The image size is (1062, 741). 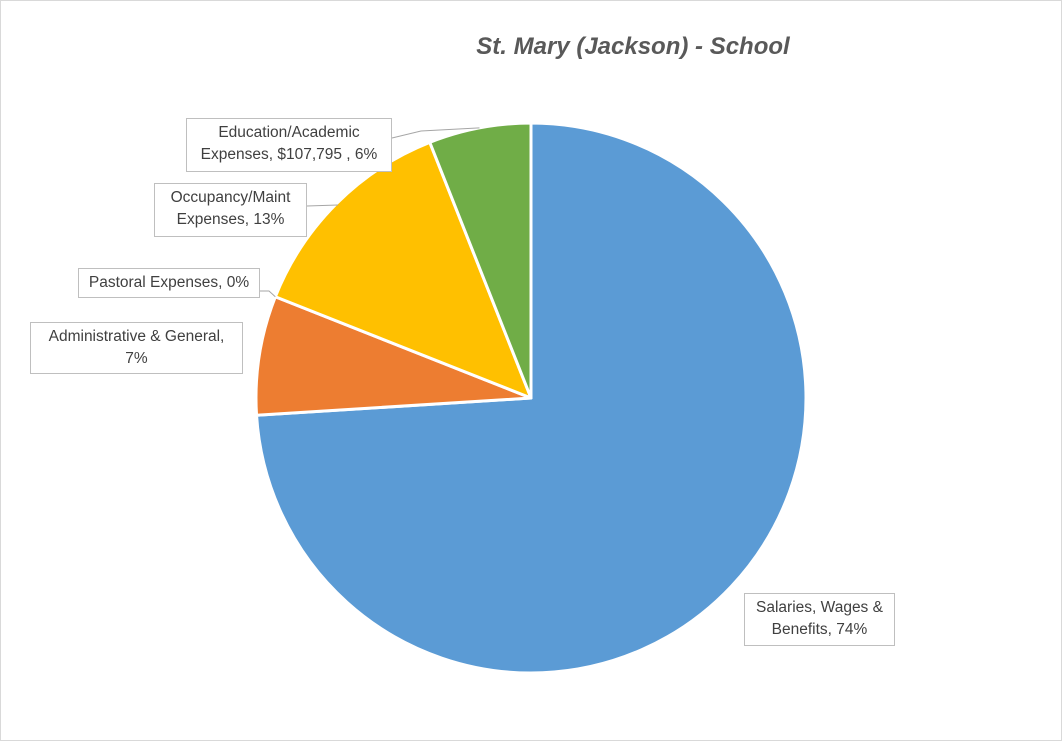 I want to click on slice-occupancy, so click(x=403, y=270).